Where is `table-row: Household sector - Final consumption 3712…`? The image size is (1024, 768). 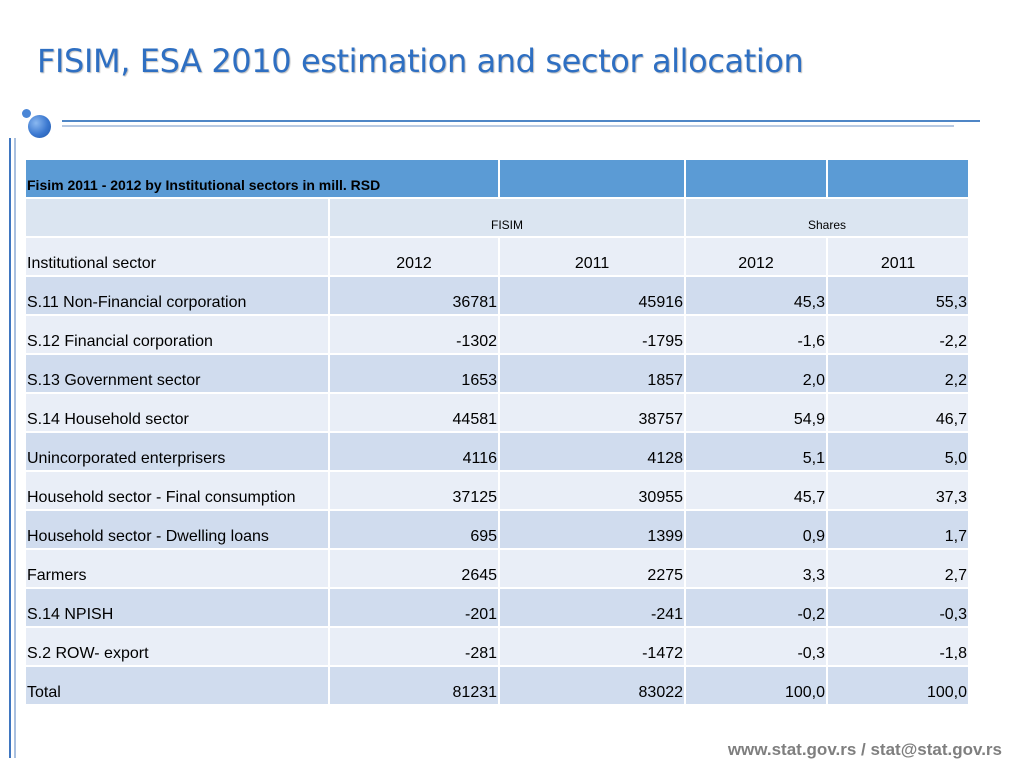
table-row: Household sector - Final consumption 3712… is located at coordinates (497, 490).